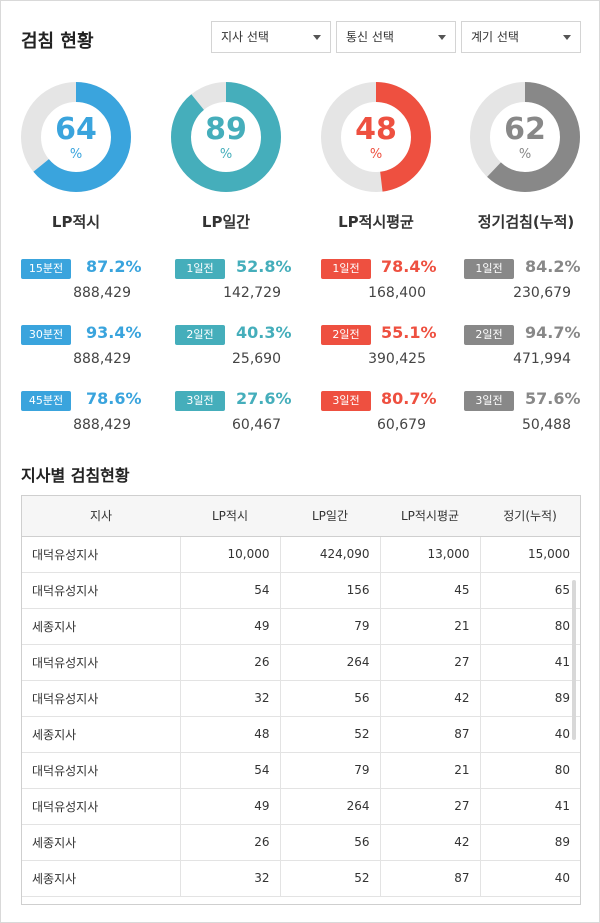 This screenshot has width=600, height=923. What do you see at coordinates (401, 425) in the screenshot?
I see `stat-count: 60,679` at bounding box center [401, 425].